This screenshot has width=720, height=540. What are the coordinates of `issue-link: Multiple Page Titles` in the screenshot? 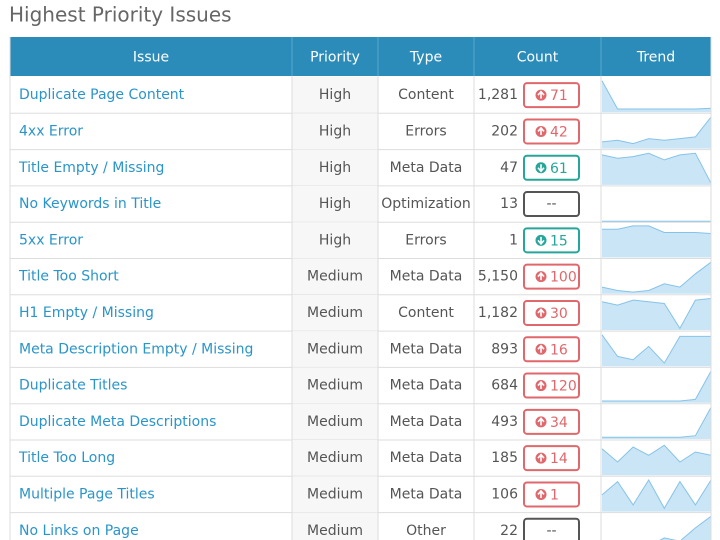 It's located at (87, 494).